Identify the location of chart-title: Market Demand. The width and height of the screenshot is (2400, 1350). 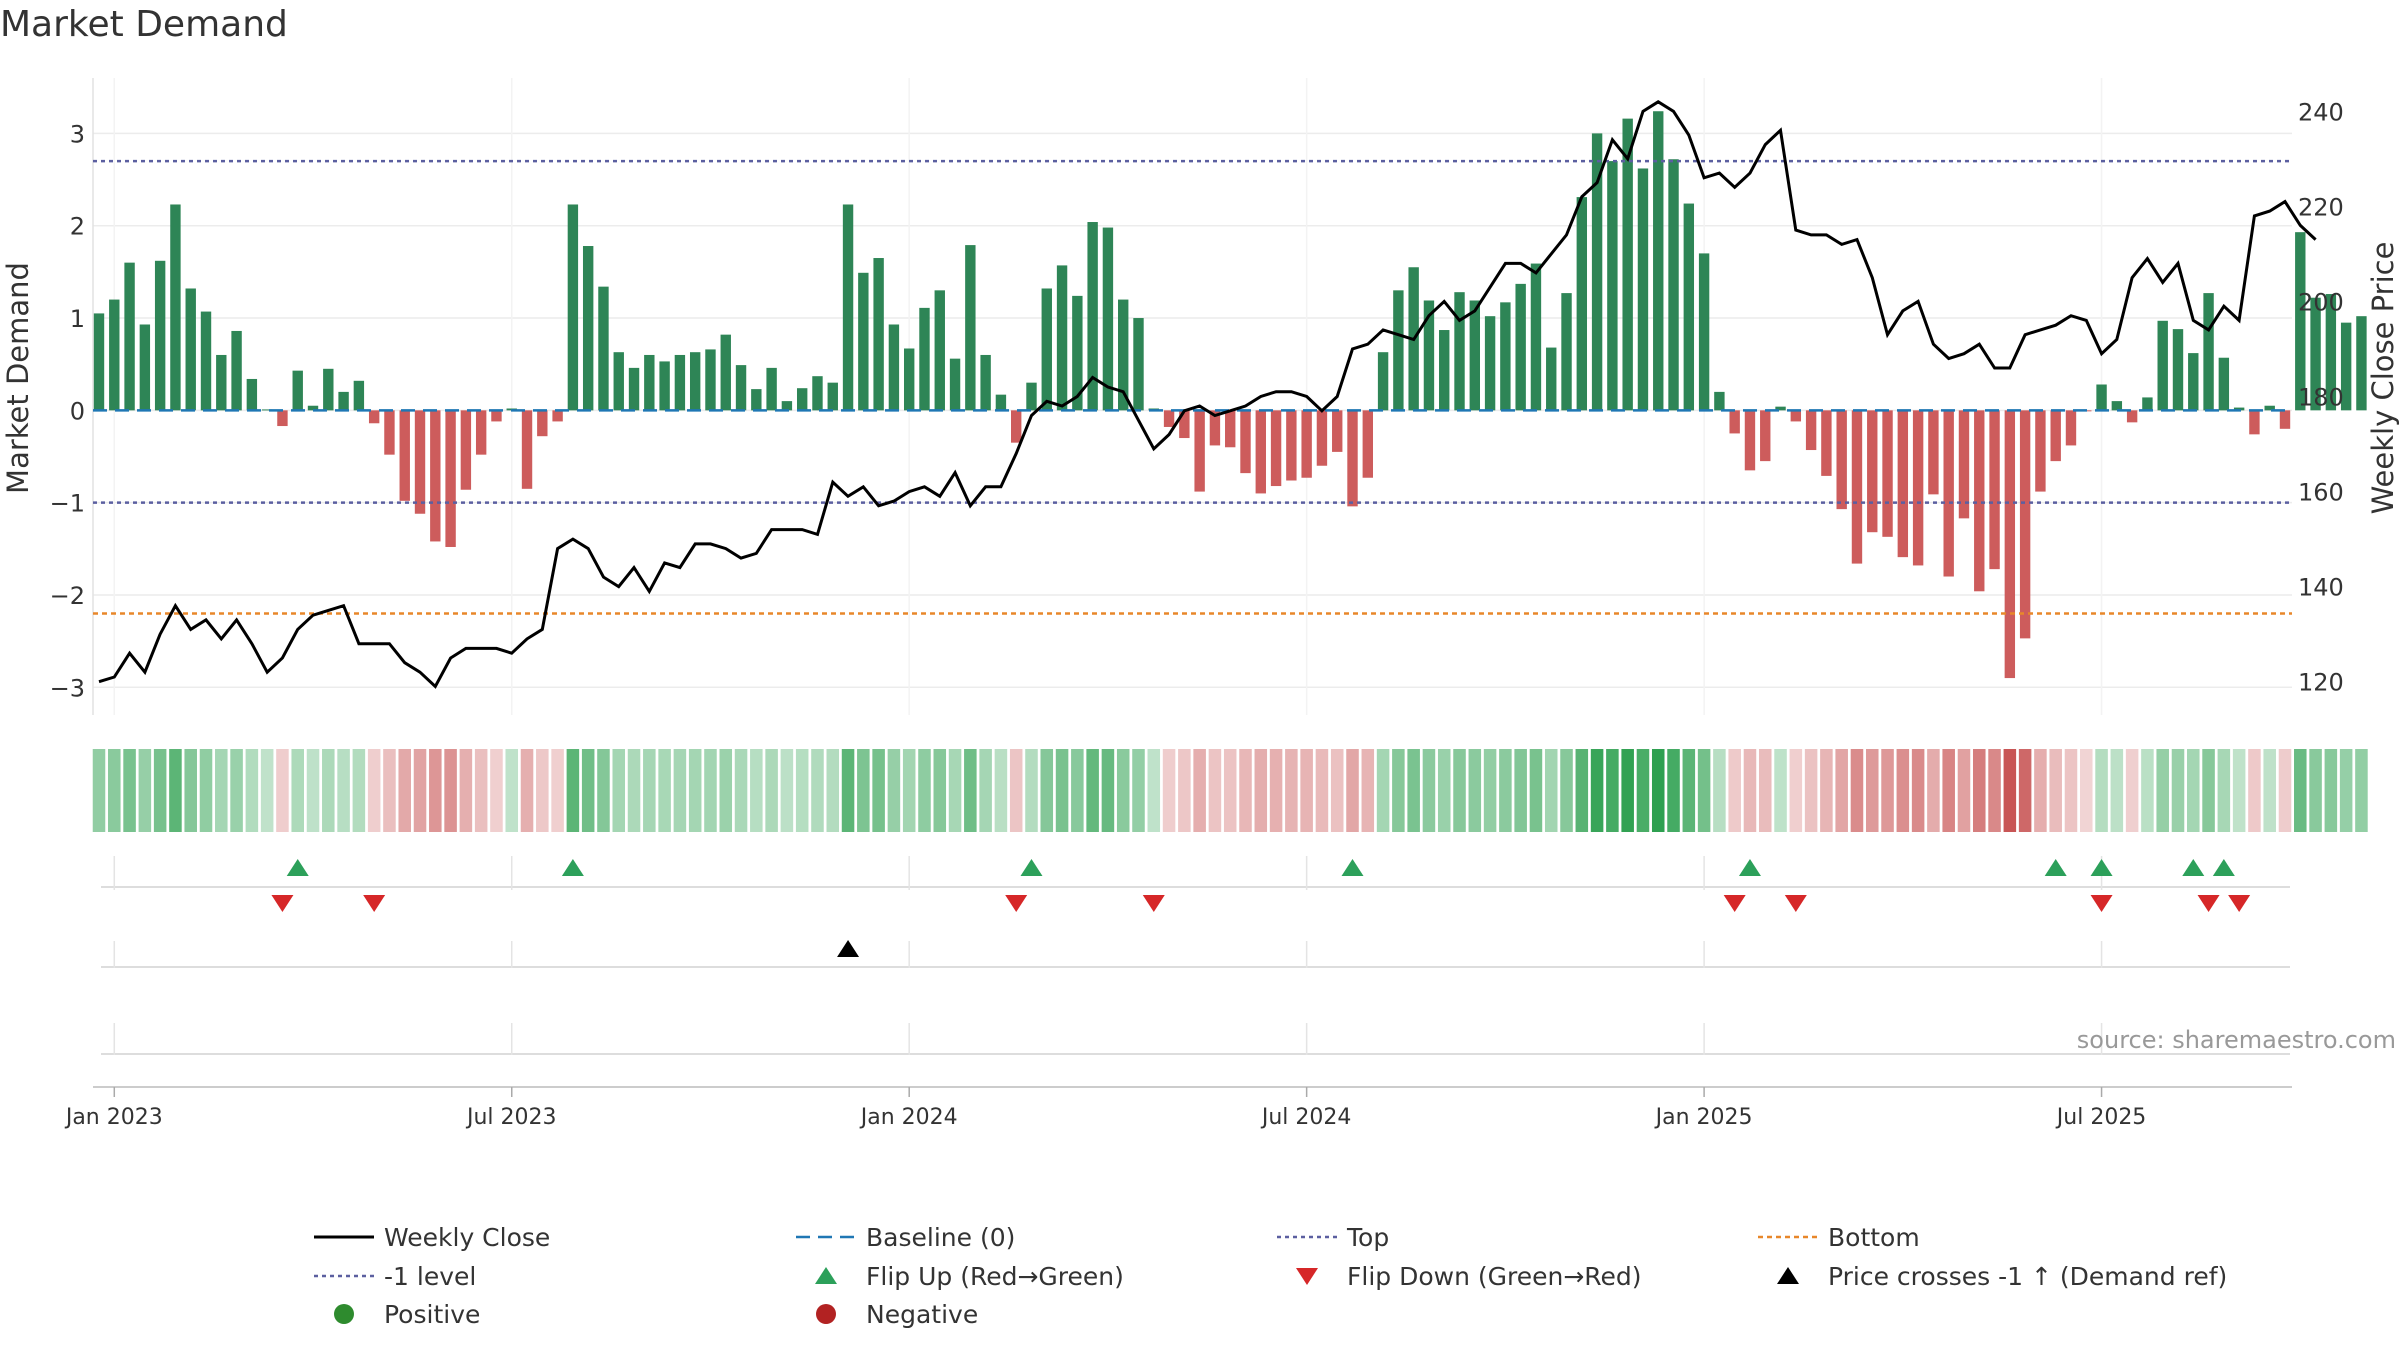
(144, 24).